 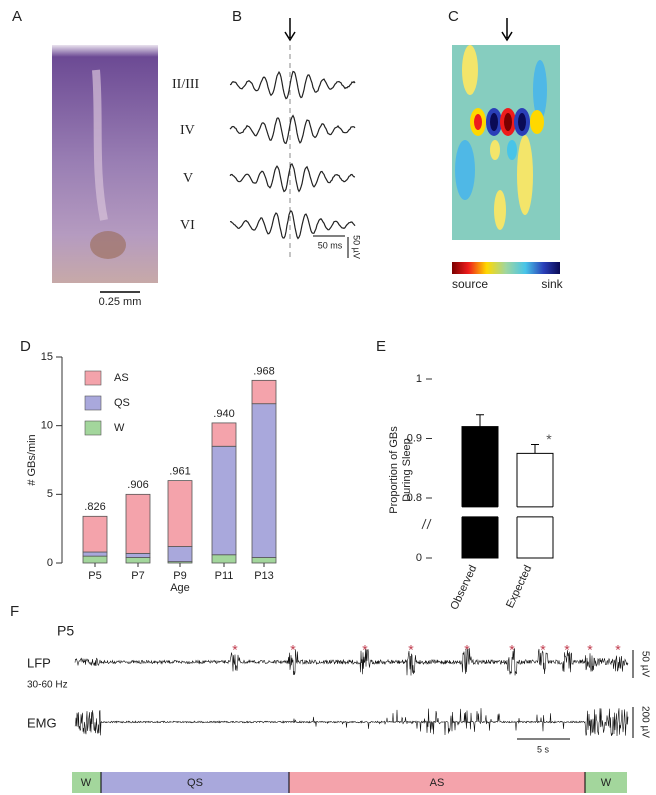 What do you see at coordinates (17, 16) in the screenshot?
I see `panel-label: A` at bounding box center [17, 16].